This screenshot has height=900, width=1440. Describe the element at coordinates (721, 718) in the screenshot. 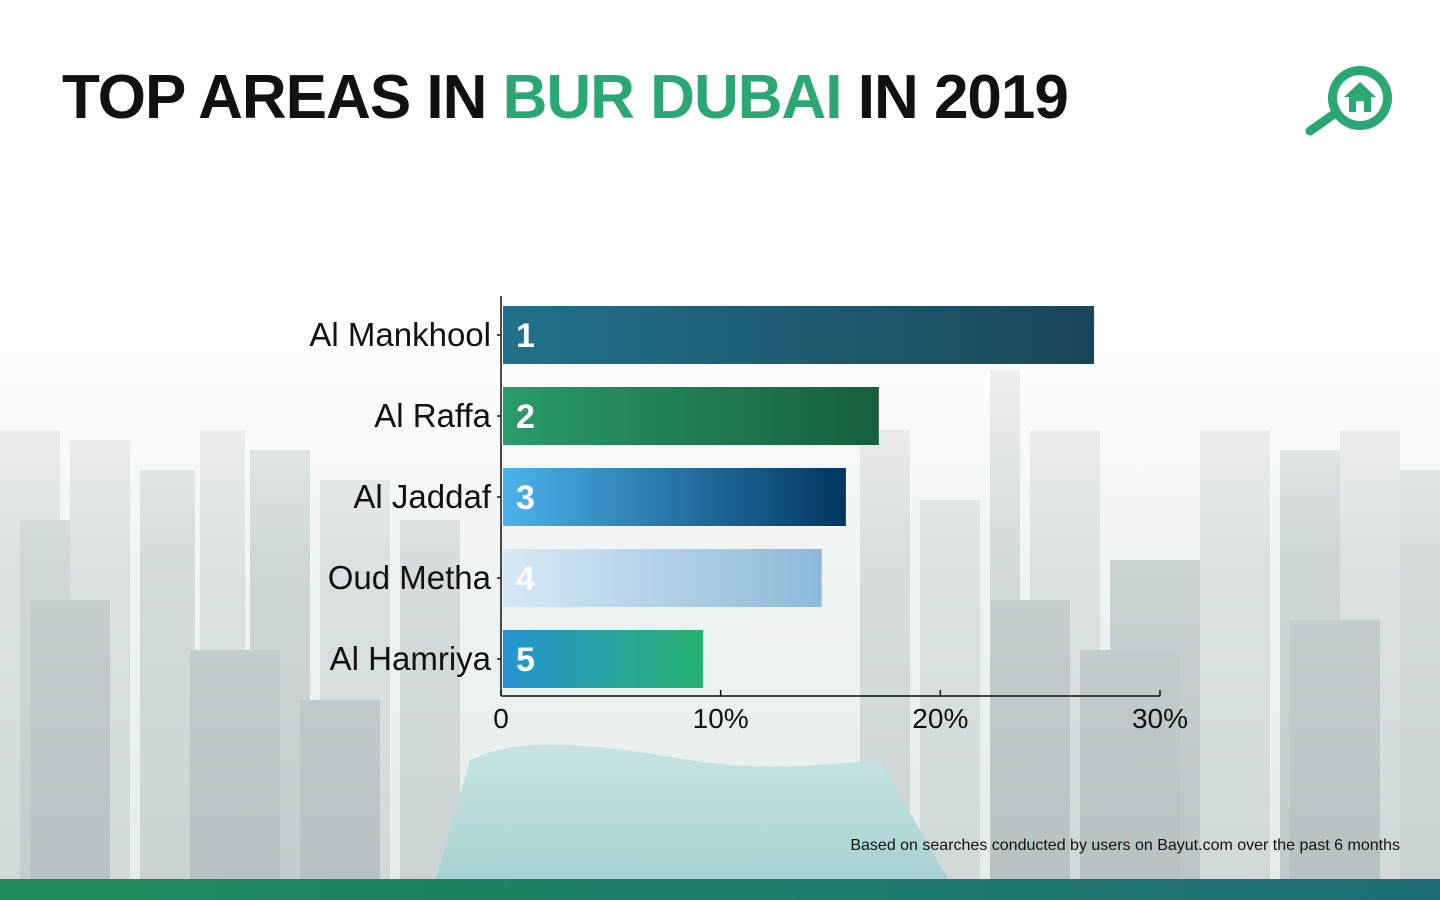

I see `x-tick-label: 10%` at that location.